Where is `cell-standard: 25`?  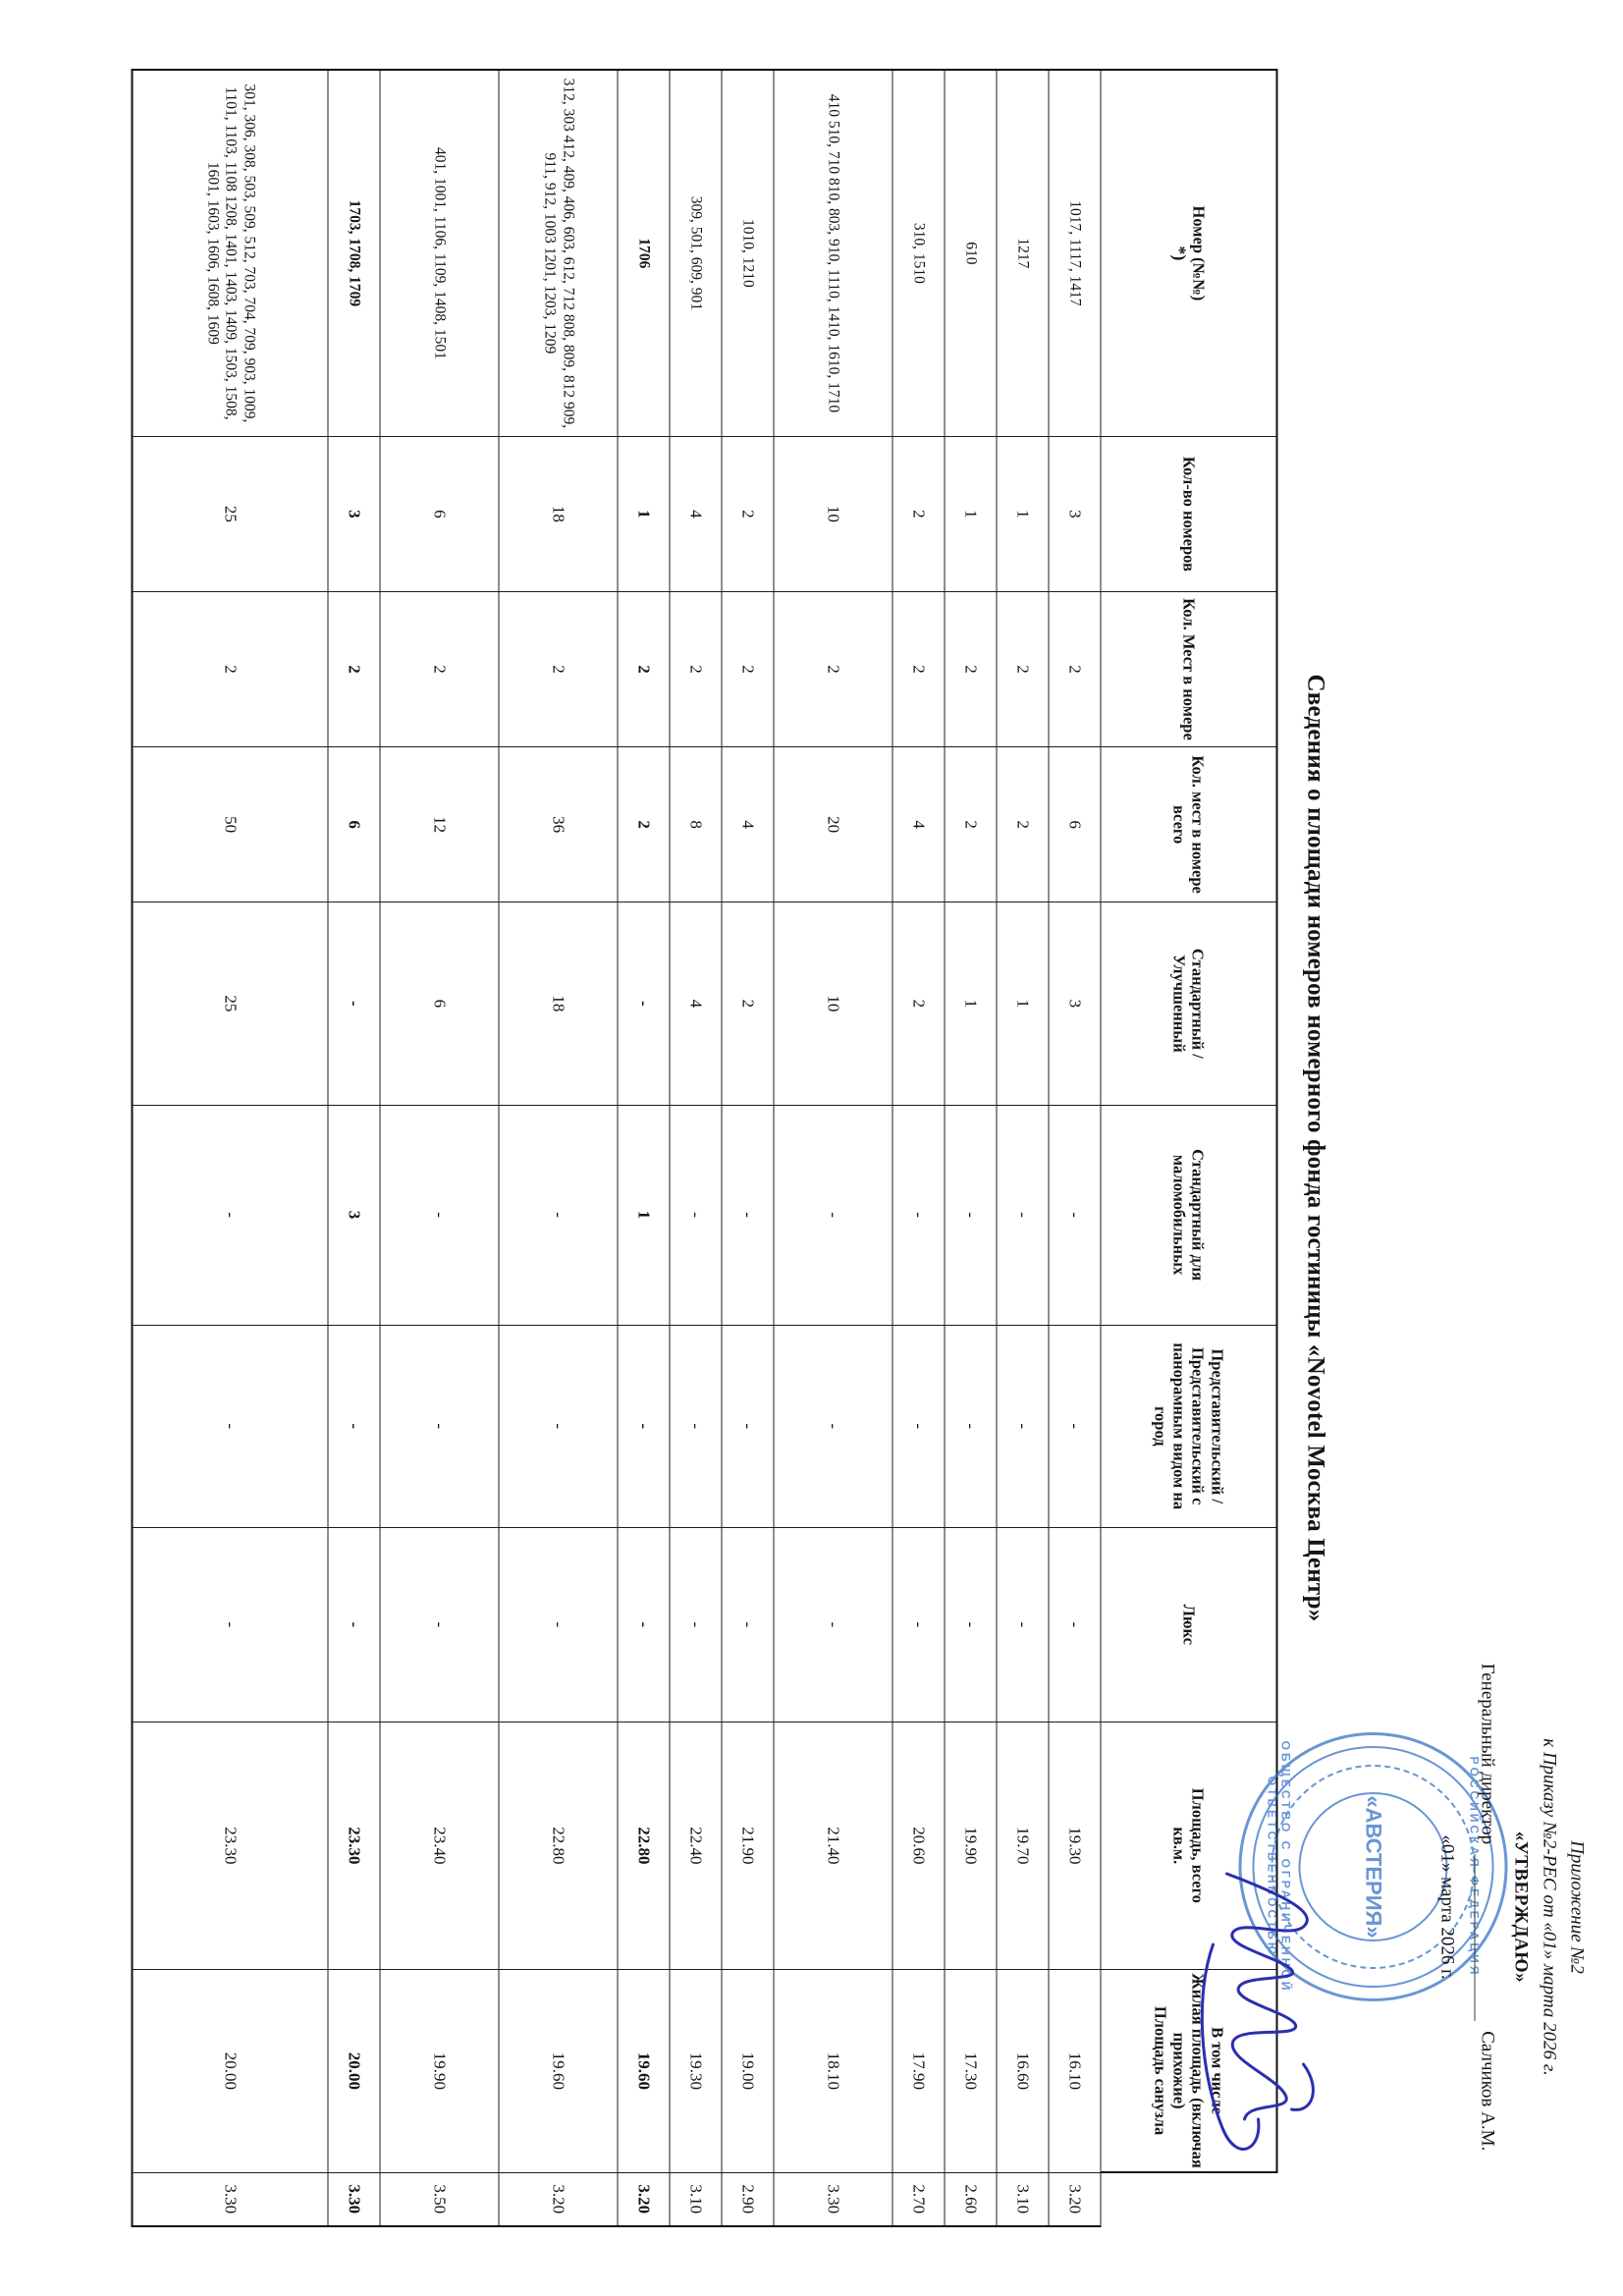
cell-standard: 25 is located at coordinates (230, 1004).